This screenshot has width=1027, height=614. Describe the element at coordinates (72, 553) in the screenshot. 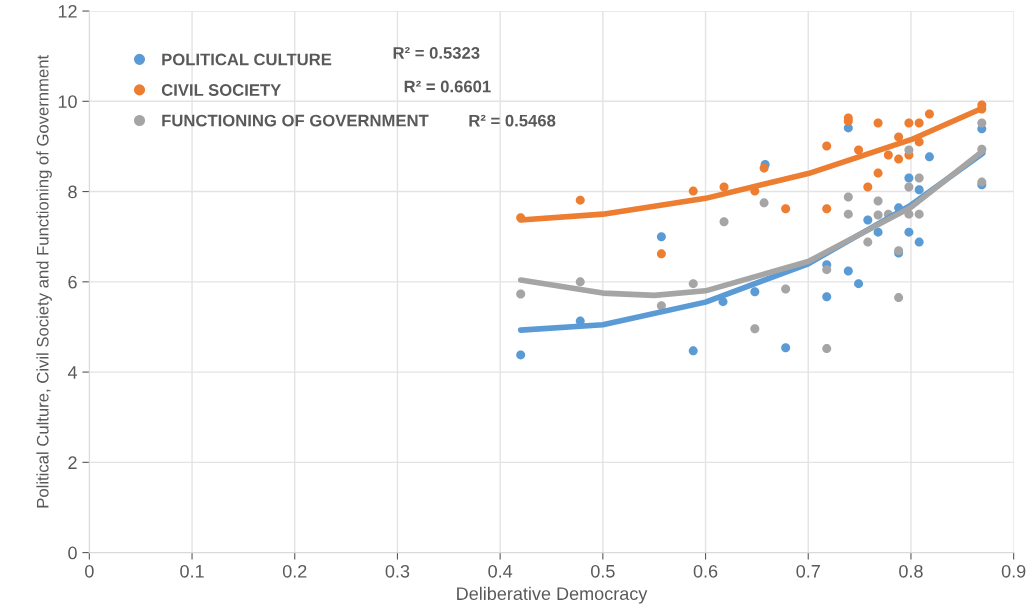

I see `y-tick-label: 0` at that location.